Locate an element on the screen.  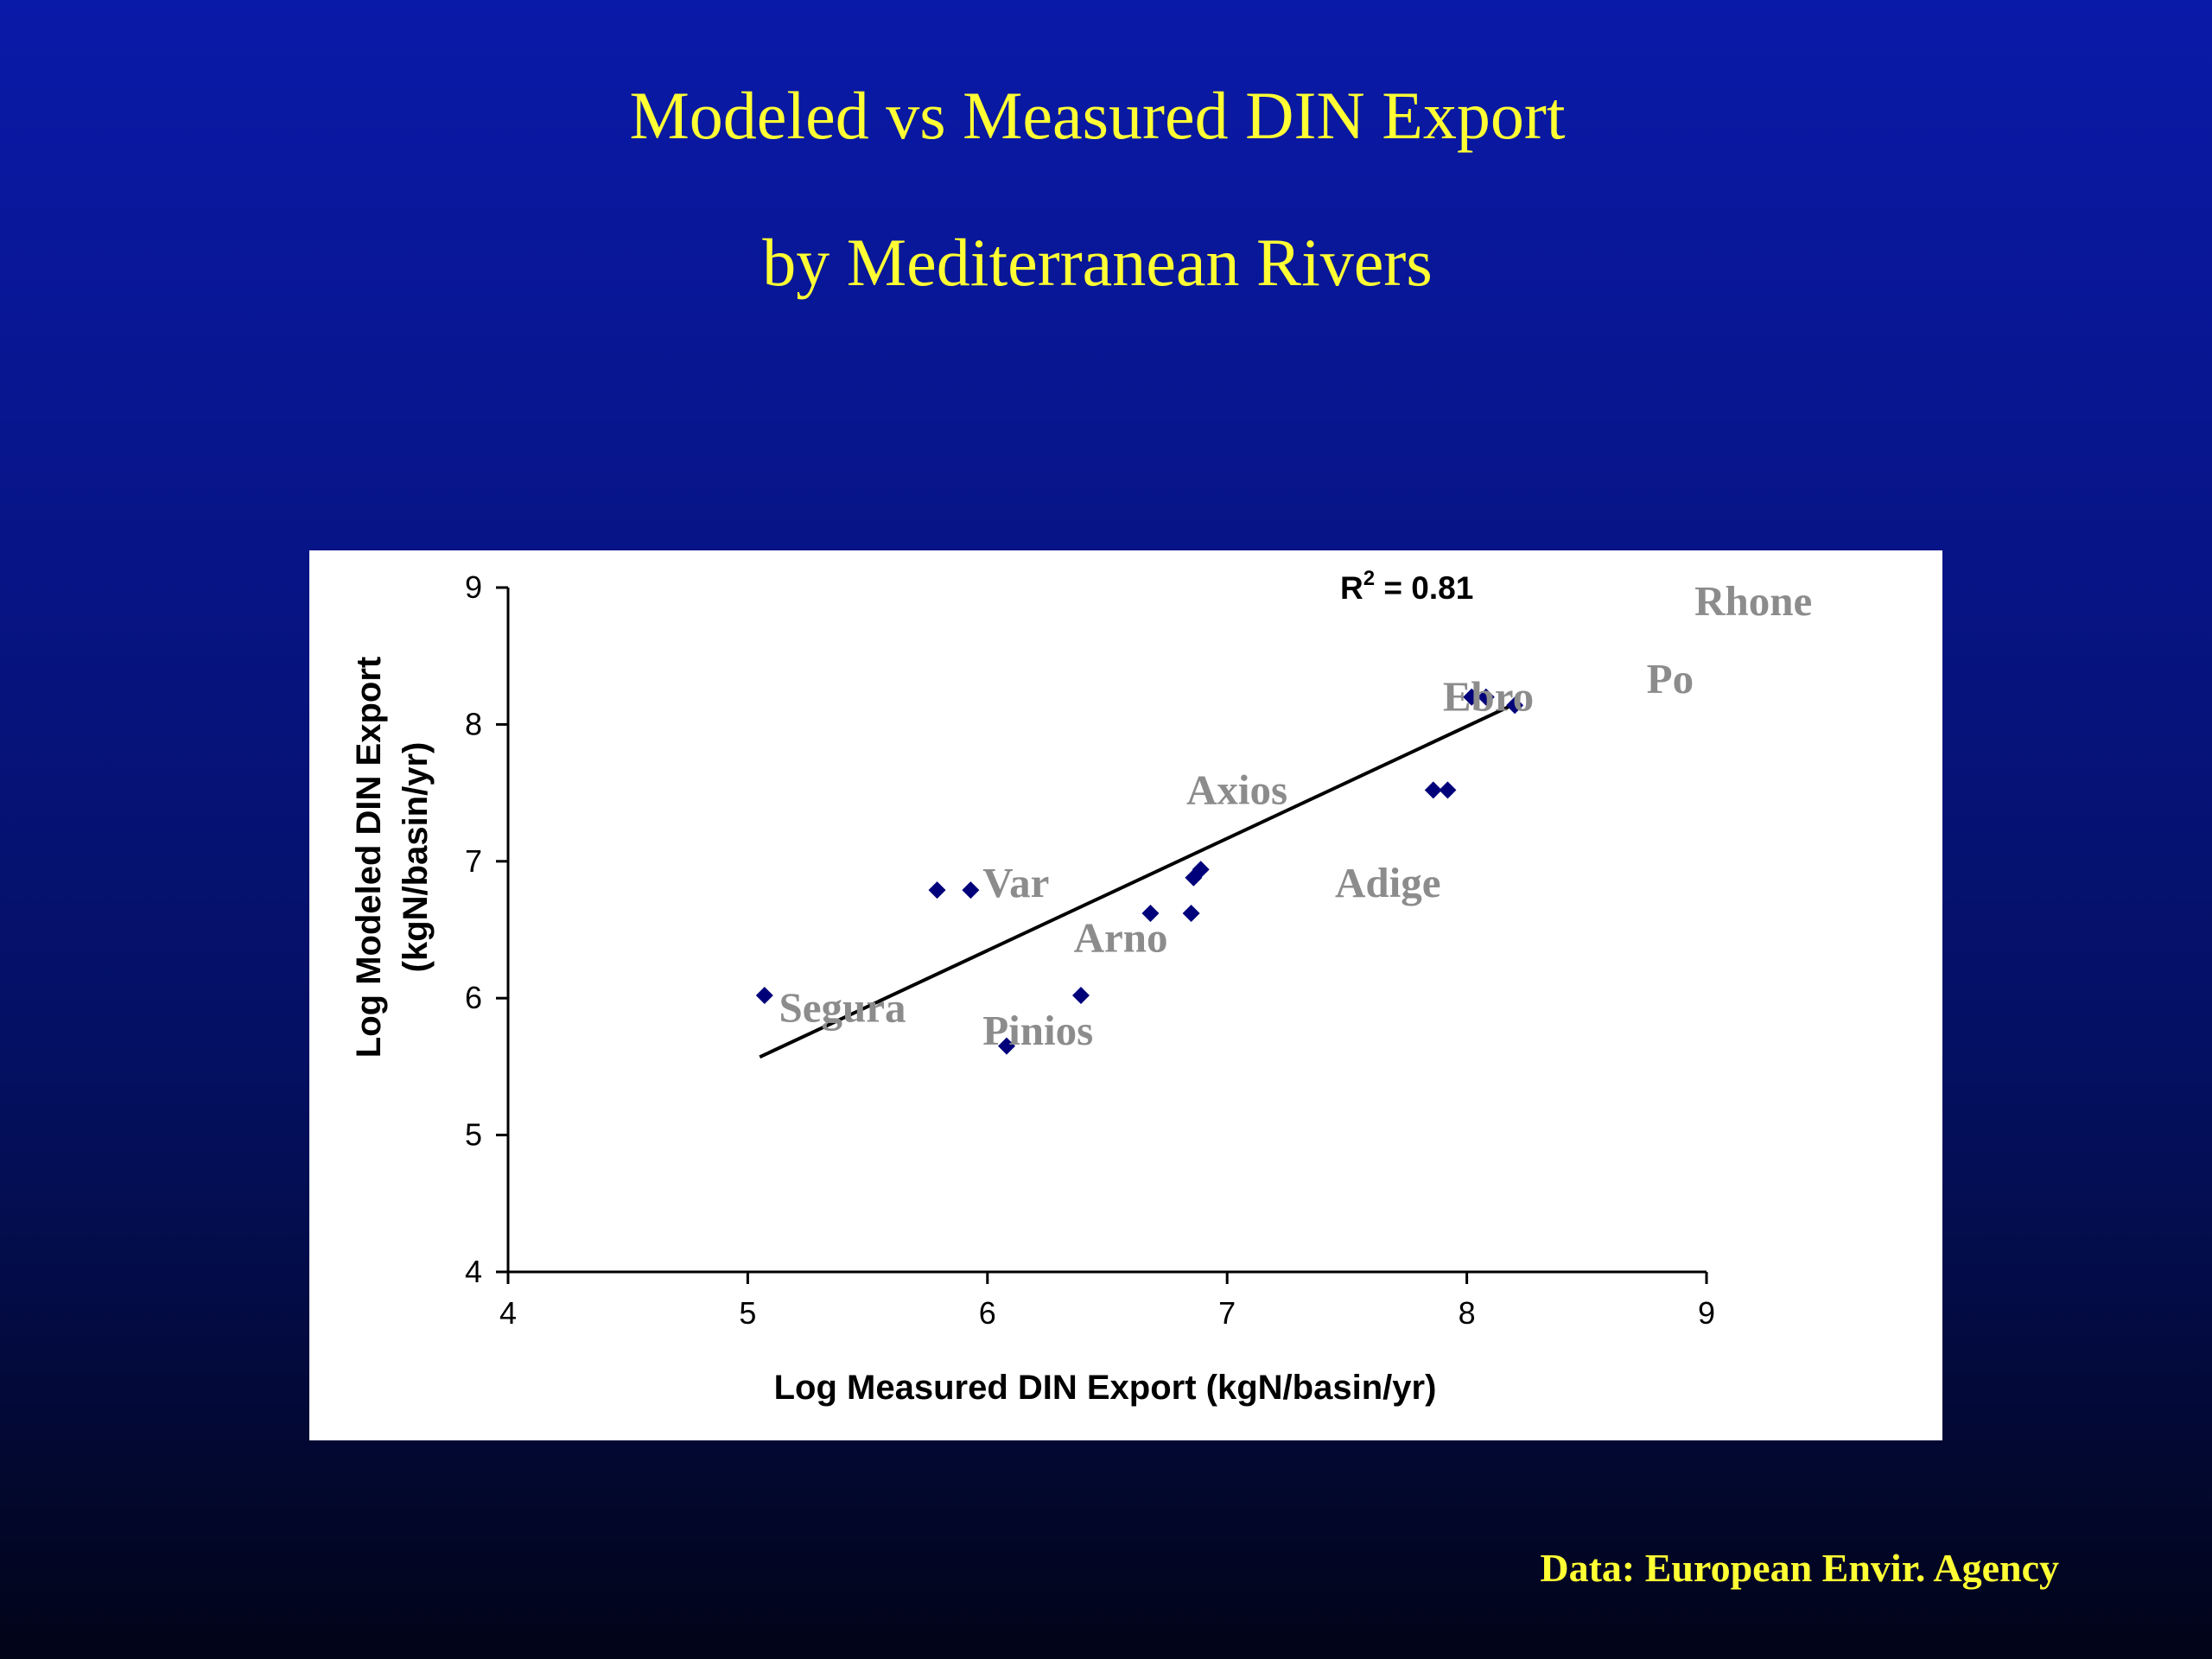
river-label: Pinios is located at coordinates (1037, 1030).